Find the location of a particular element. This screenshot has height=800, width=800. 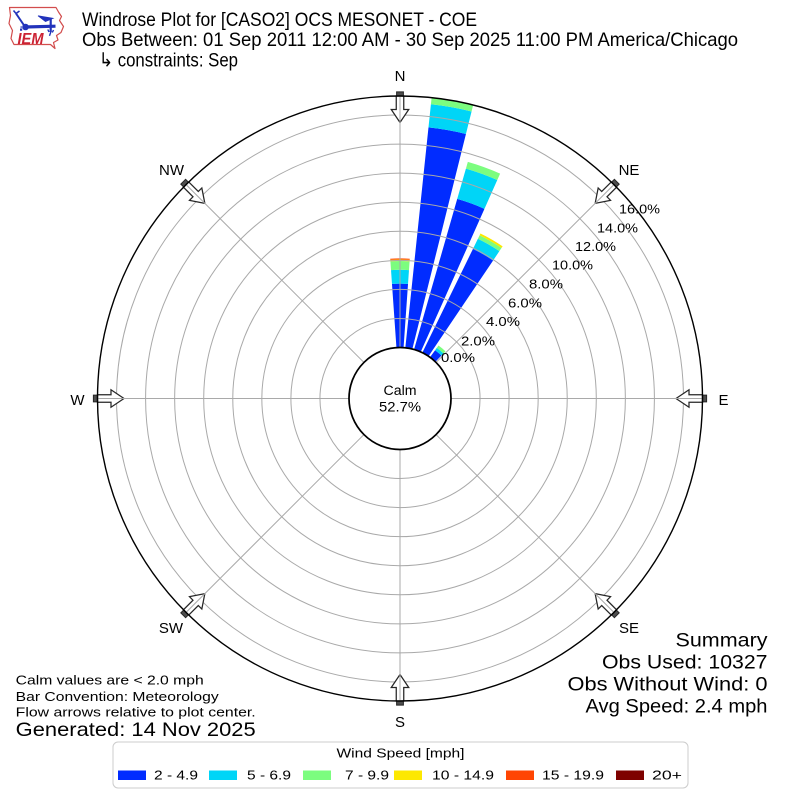

svg-text: 6.0% is located at coordinates (525, 302).